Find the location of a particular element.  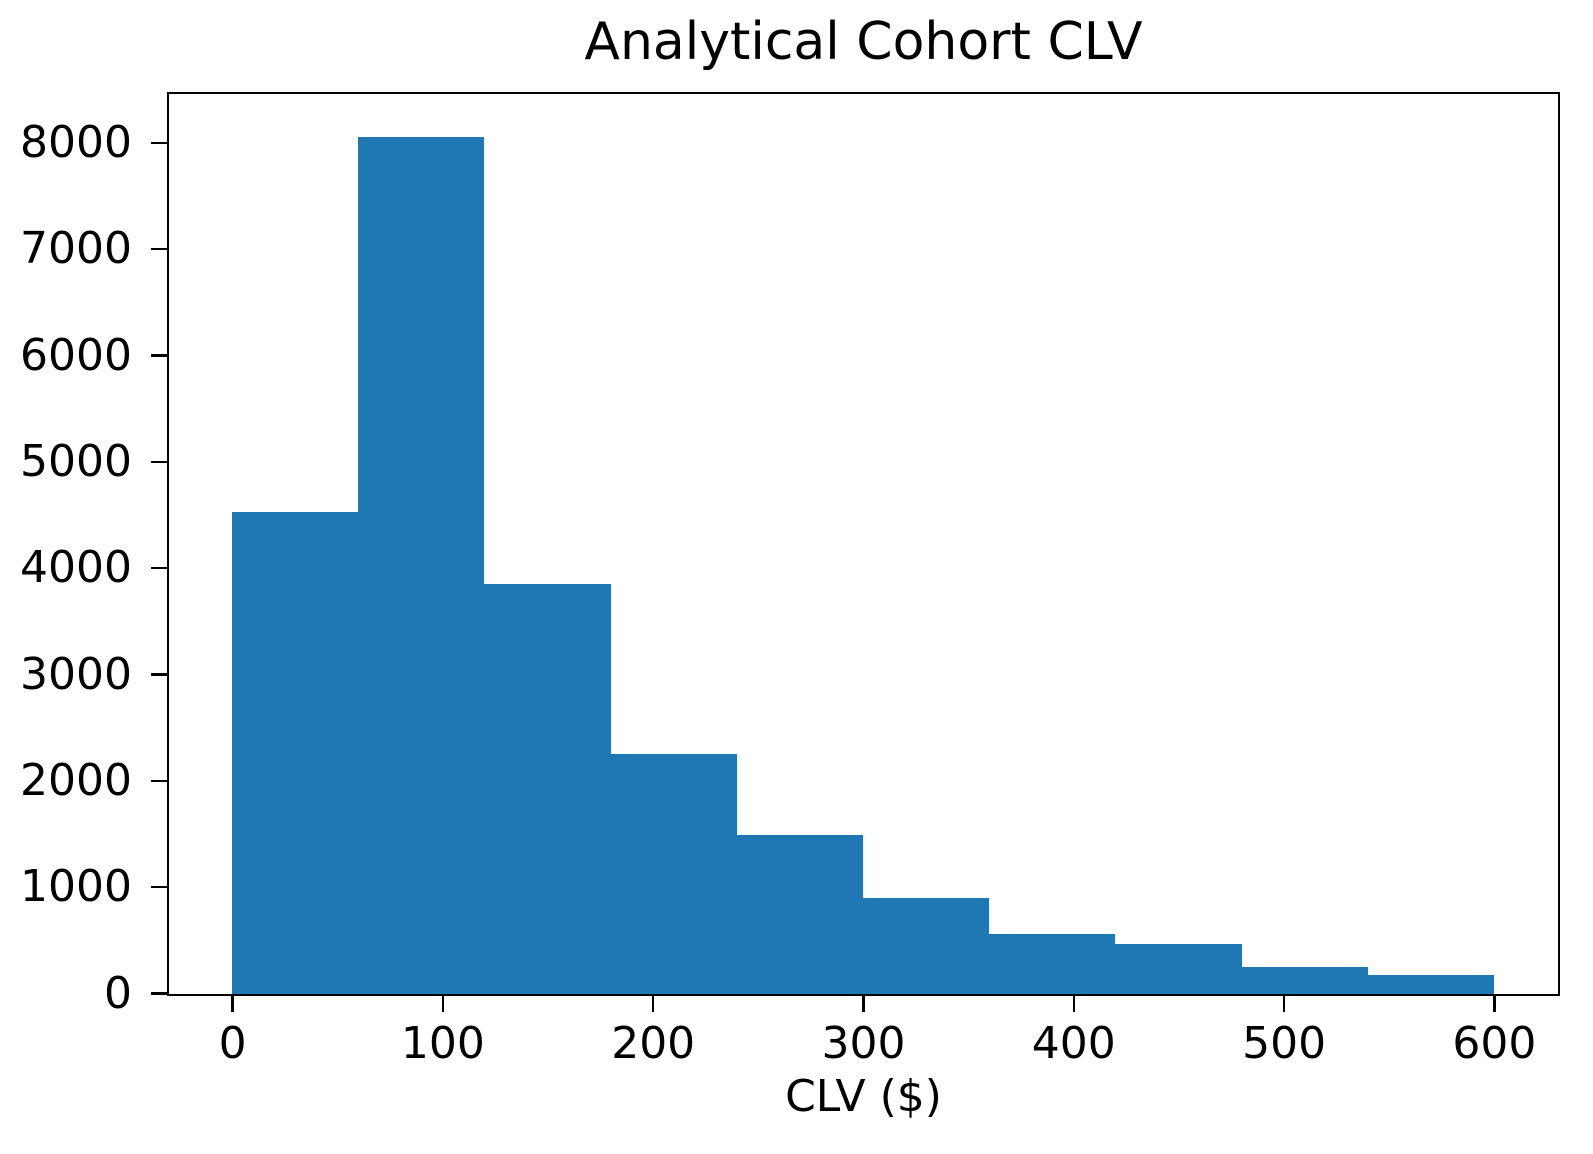

x-tick-label: 100 is located at coordinates (442, 1043).